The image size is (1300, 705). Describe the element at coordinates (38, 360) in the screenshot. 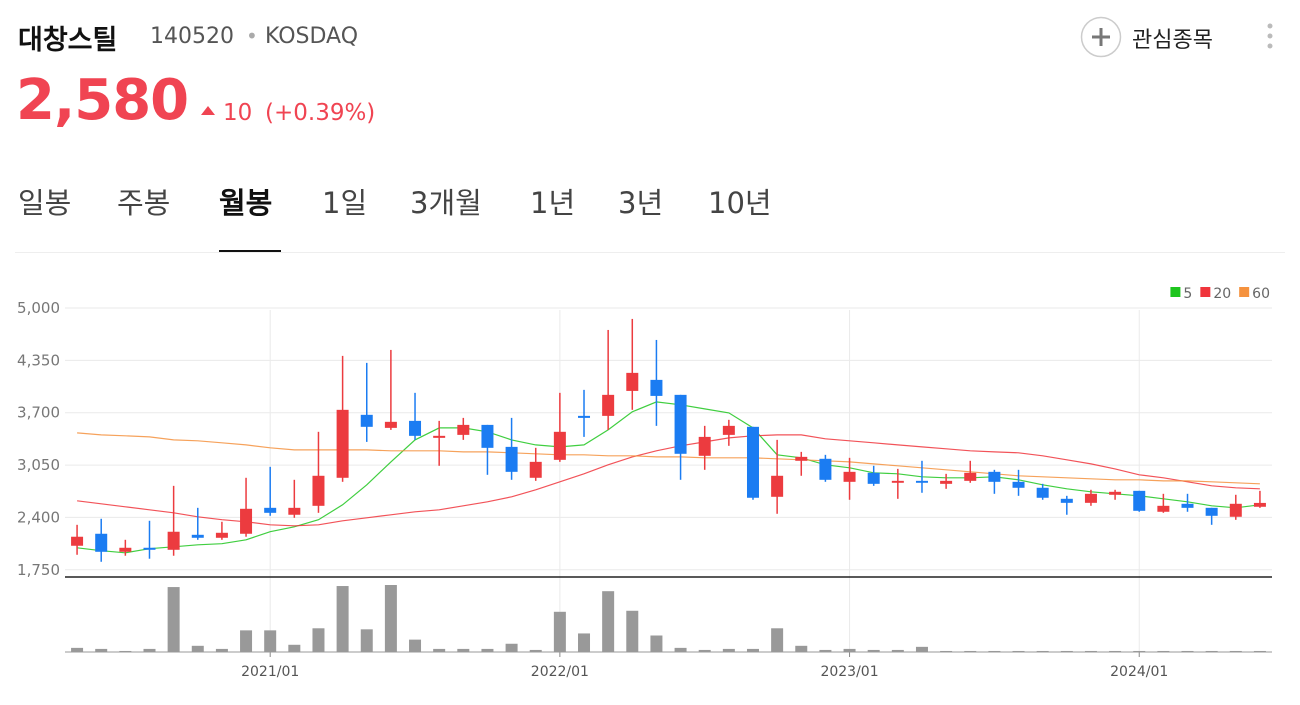

I see `y-tick-label: 4,350` at that location.